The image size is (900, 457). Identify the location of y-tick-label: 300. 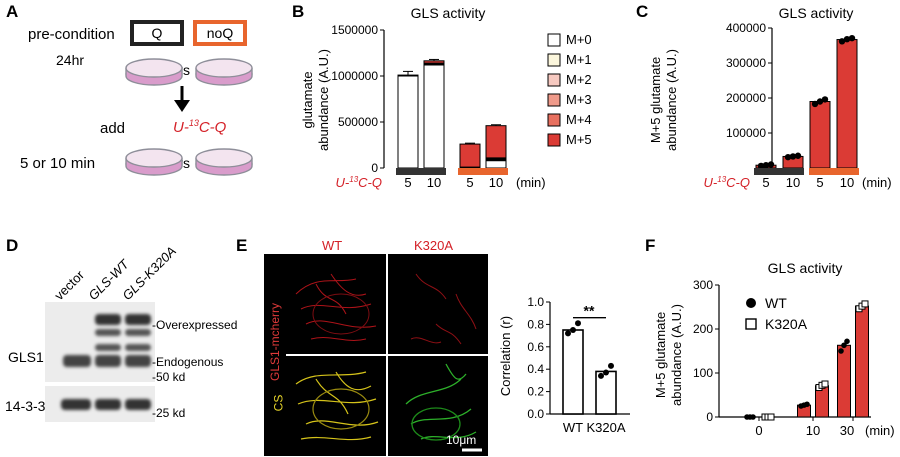
(703, 285).